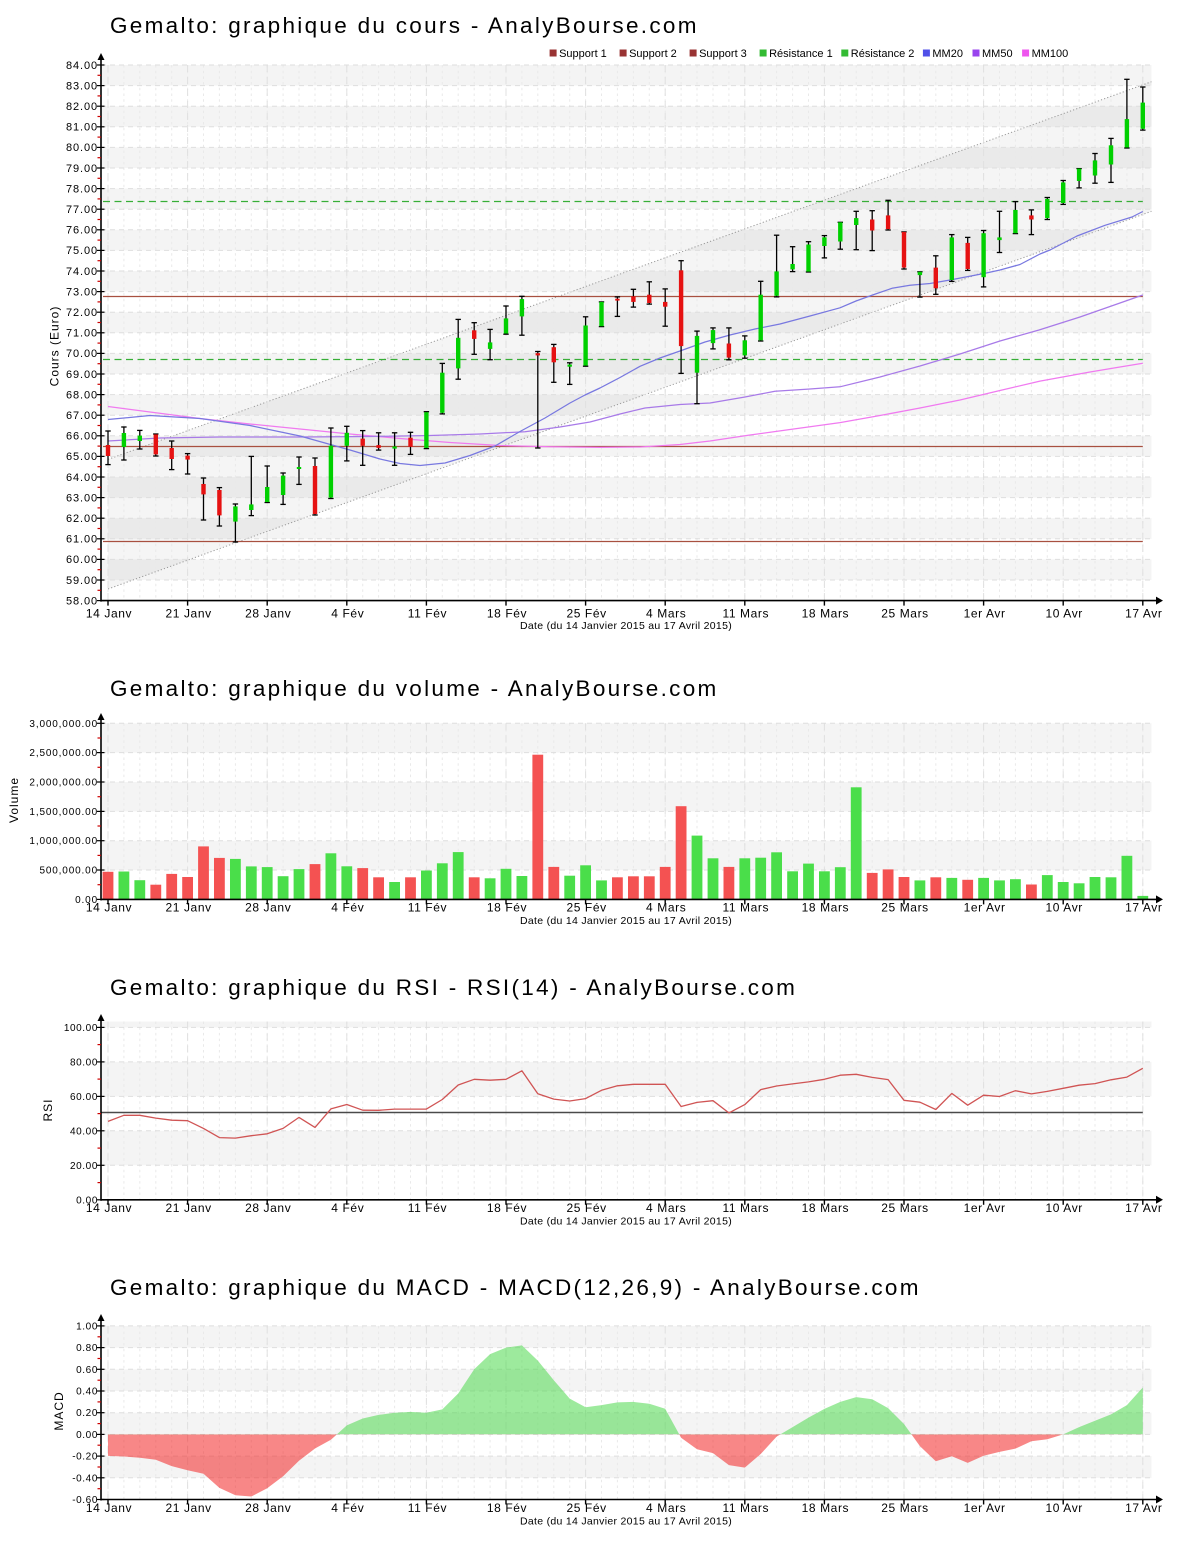 The height and width of the screenshot is (1550, 1200). Describe the element at coordinates (947, 54) in the screenshot. I see `svg-text: MM20` at that location.